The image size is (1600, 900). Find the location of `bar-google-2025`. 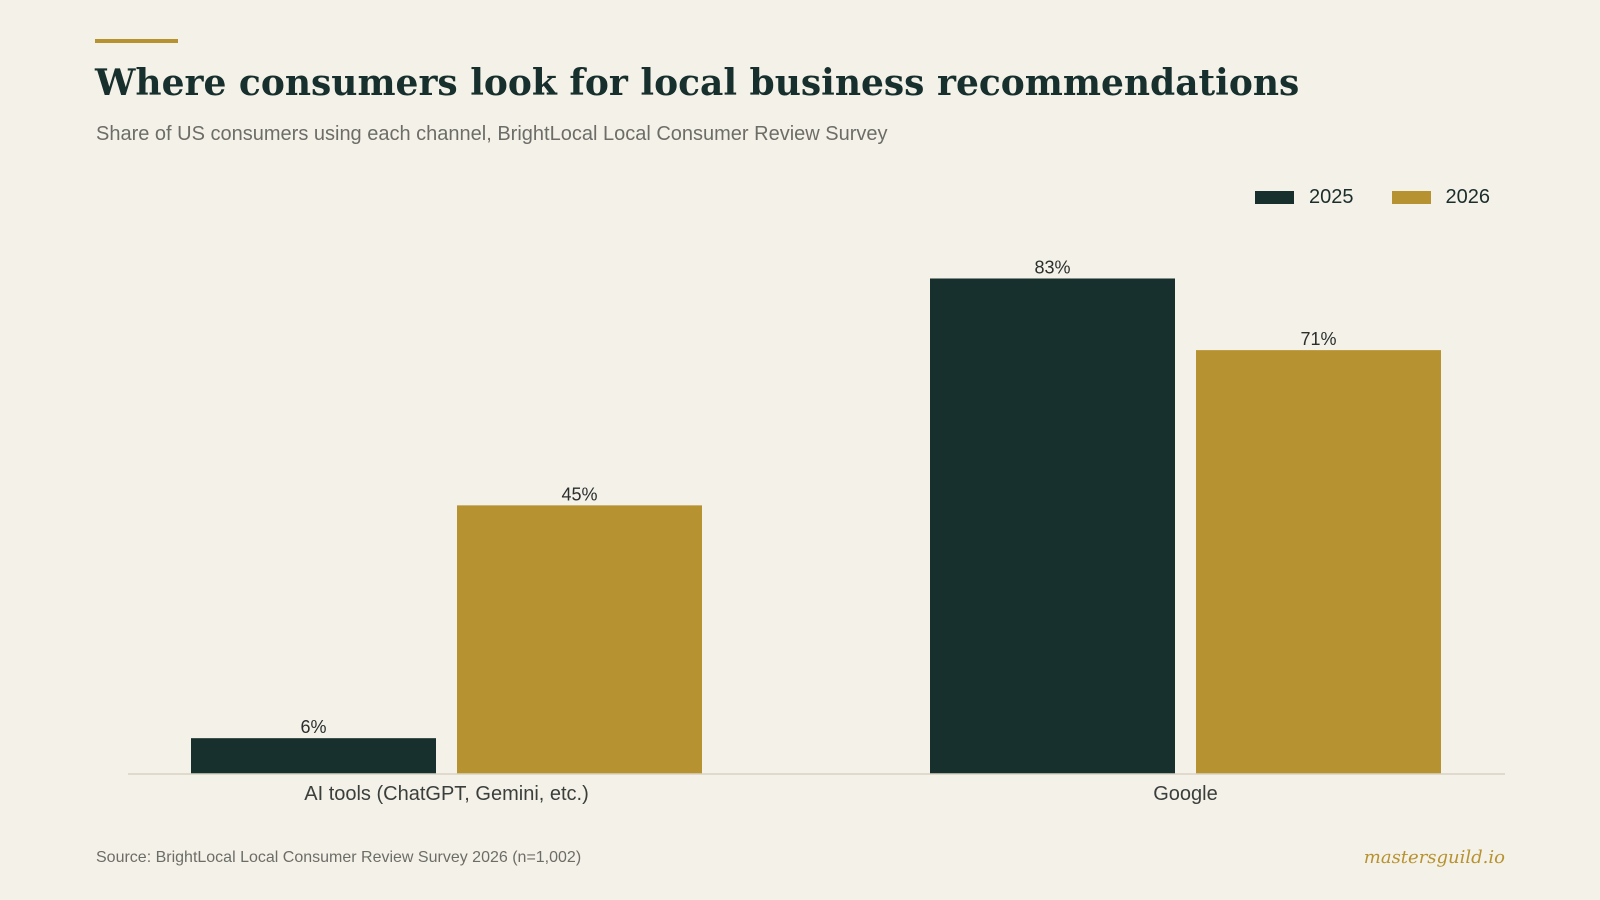

bar-google-2025 is located at coordinates (1052, 526).